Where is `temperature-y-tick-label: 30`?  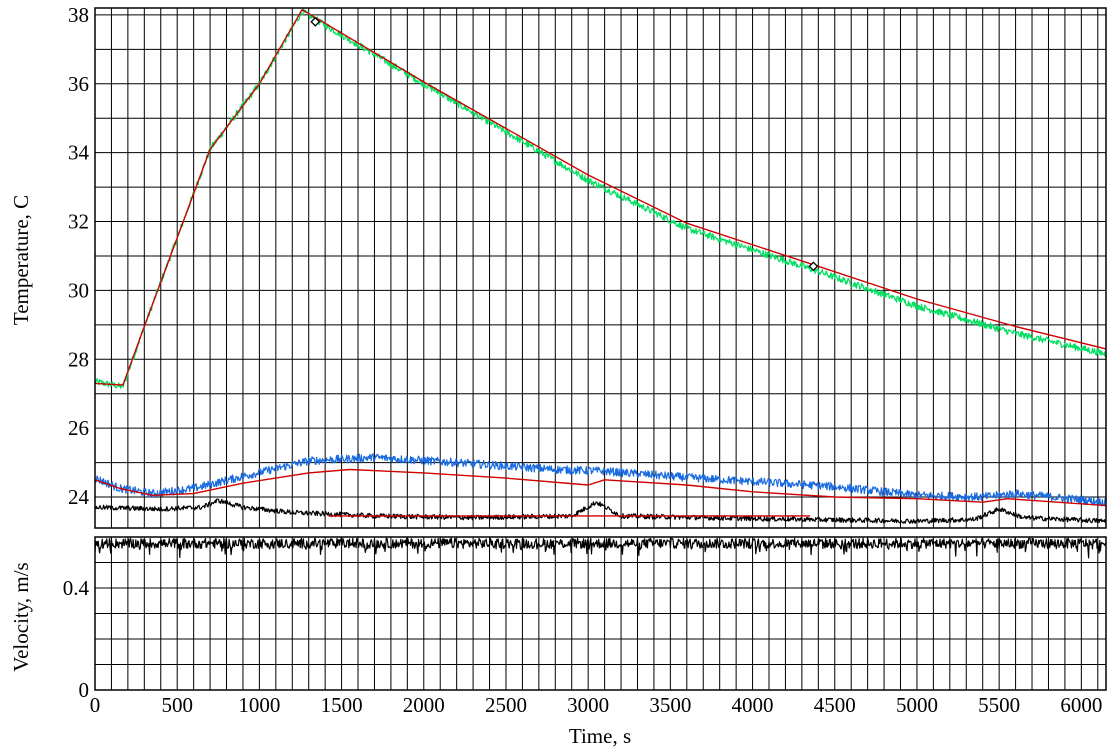
temperature-y-tick-label: 30 is located at coordinates (78, 290).